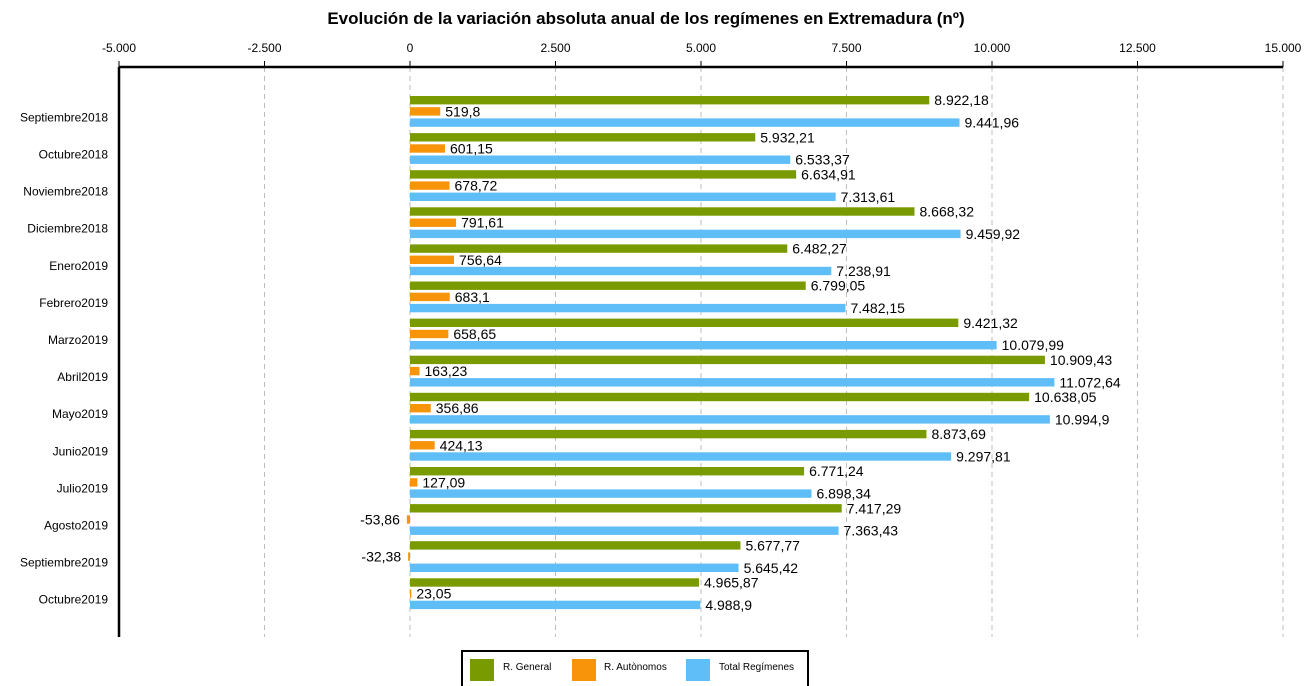  Describe the element at coordinates (838, 286) in the screenshot. I see `data-label: 6.799,05` at that location.